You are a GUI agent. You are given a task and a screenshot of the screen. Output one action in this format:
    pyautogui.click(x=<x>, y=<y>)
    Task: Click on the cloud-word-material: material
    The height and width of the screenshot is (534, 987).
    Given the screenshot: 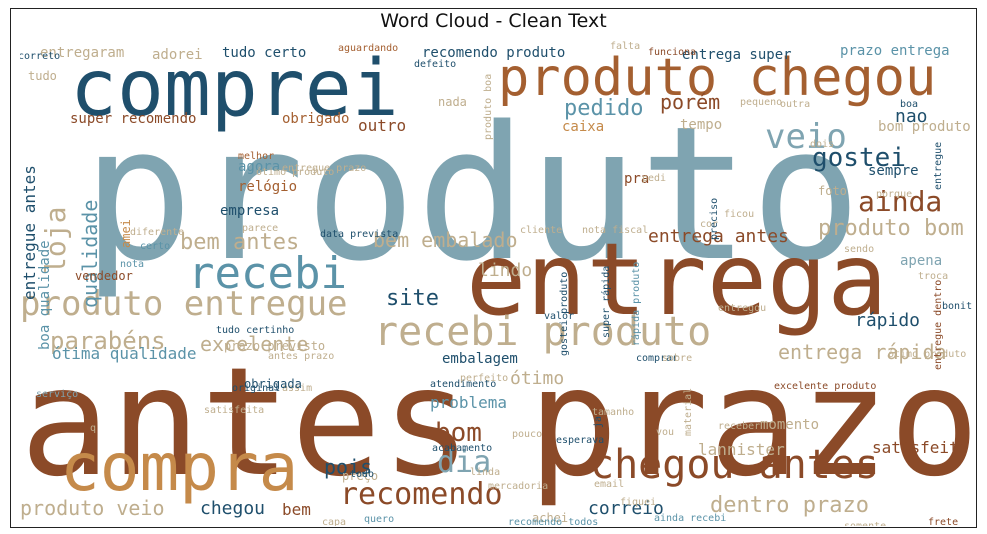 What is the action you would take?
    pyautogui.click(x=688, y=411)
    